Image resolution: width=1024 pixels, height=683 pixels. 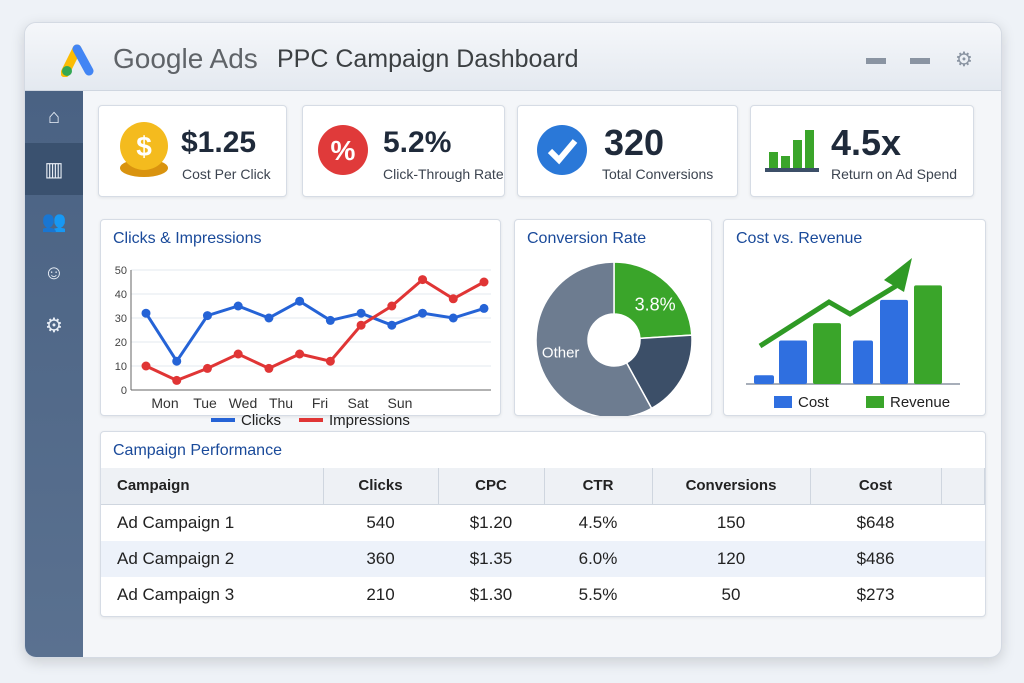 I want to click on column-header: Campaign, so click(x=212, y=486).